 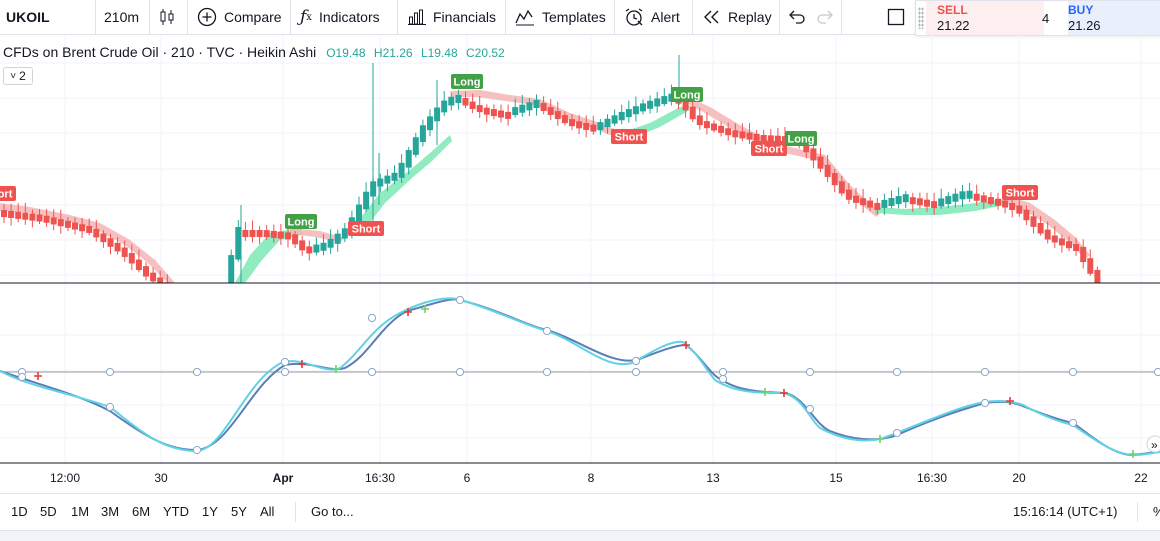 I want to click on cross-marker, so click(x=784, y=393).